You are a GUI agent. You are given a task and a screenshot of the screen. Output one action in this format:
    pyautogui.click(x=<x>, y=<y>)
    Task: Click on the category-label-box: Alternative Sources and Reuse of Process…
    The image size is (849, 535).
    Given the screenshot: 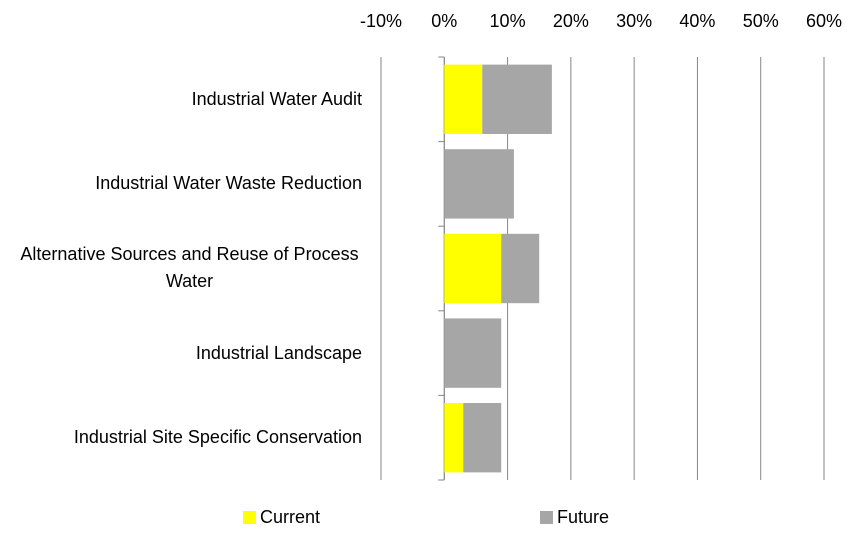 What is the action you would take?
    pyautogui.click(x=189, y=268)
    